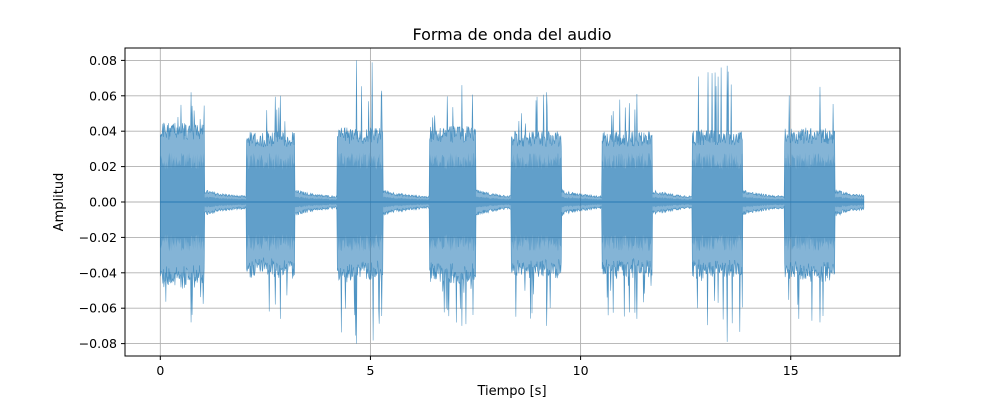  I want to click on x-axis-label: Tiempo [s], so click(511, 391).